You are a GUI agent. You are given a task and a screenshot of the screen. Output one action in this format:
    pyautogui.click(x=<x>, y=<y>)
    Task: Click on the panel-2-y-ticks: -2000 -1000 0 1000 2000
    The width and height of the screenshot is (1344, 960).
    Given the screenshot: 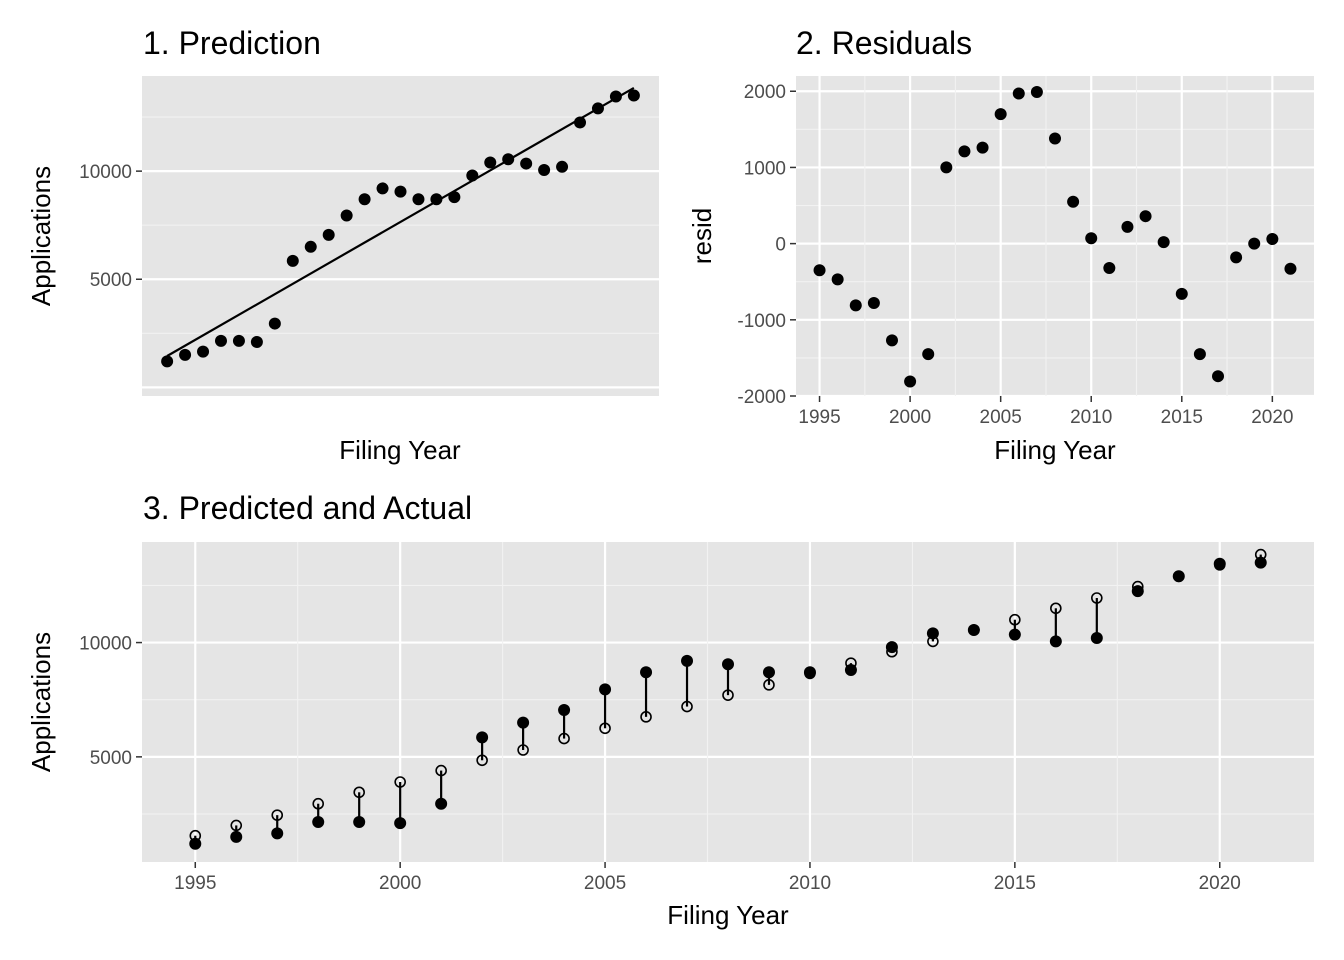 What is the action you would take?
    pyautogui.click(x=766, y=245)
    